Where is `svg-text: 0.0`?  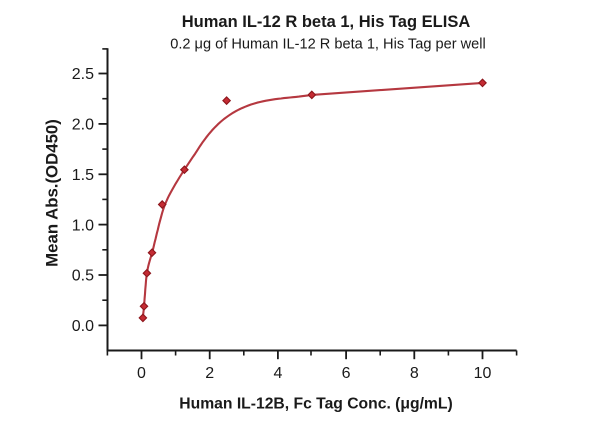
svg-text: 0.0 is located at coordinates (83, 326).